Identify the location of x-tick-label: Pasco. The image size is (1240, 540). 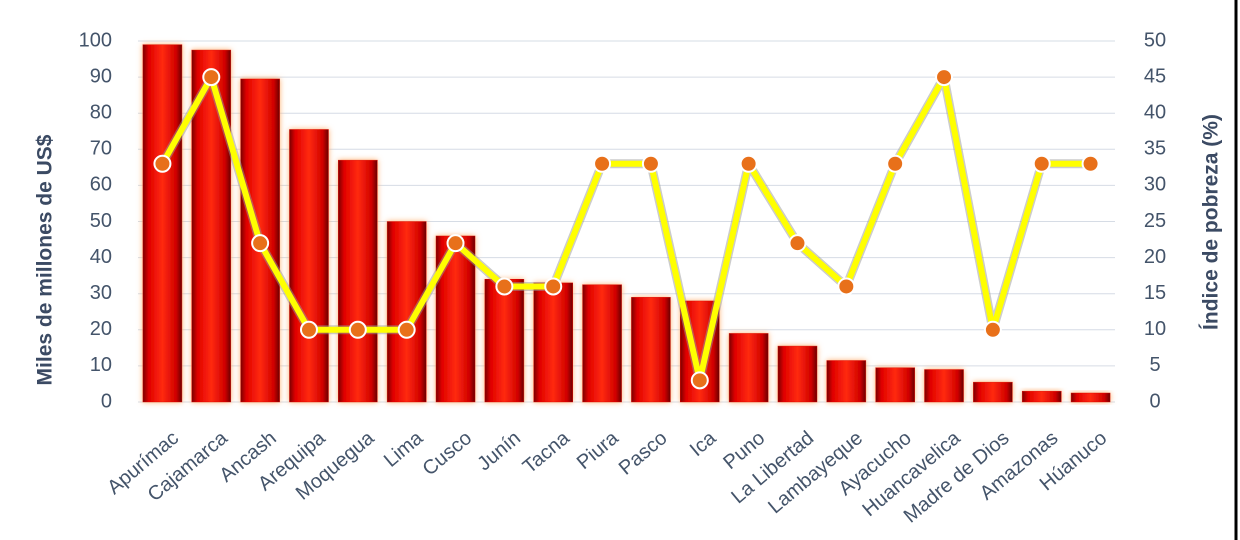
(643, 453).